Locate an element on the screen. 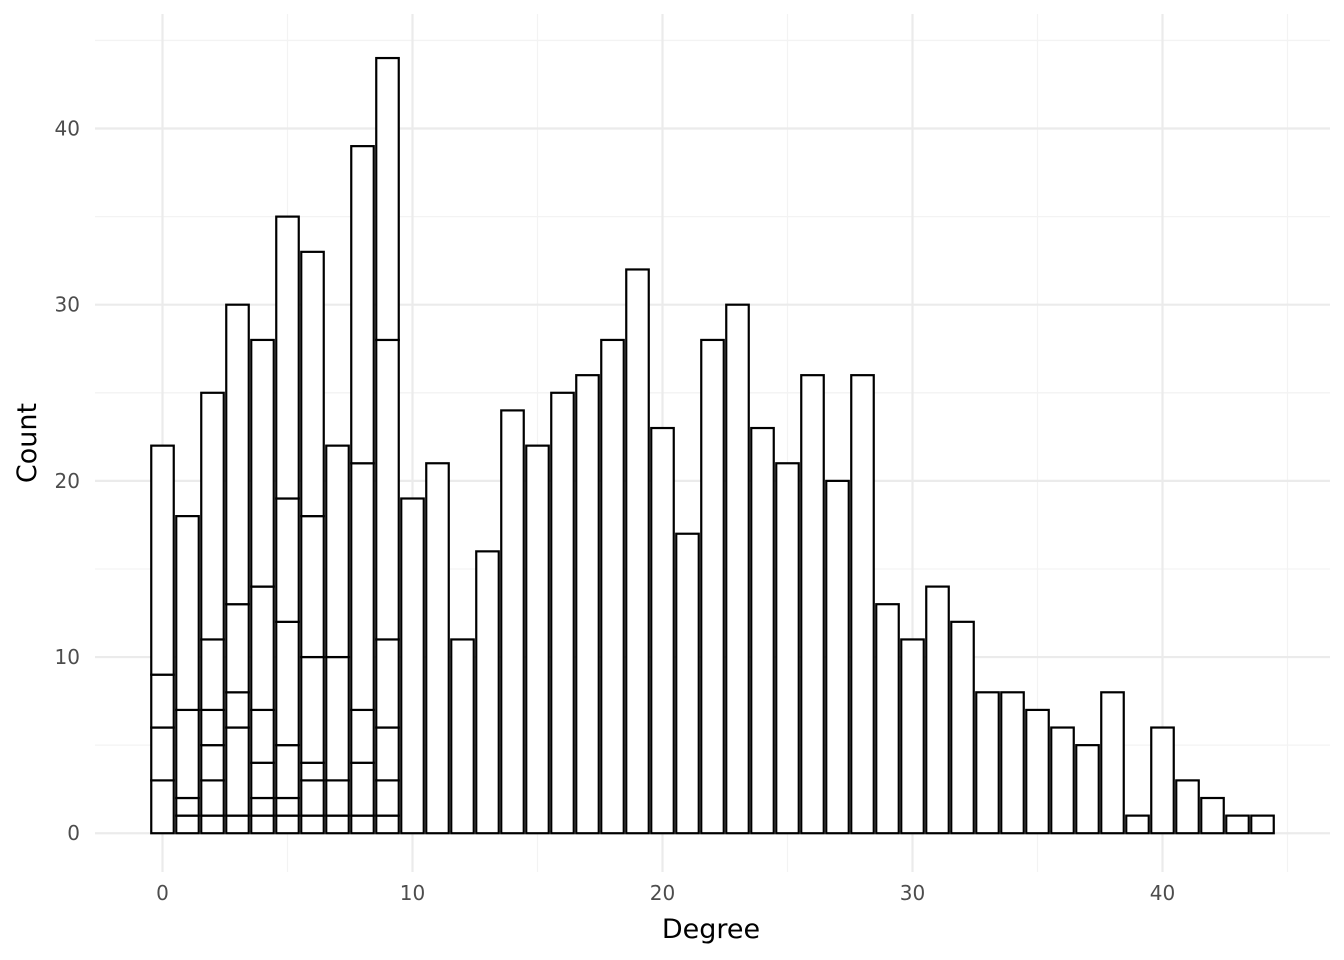 This screenshot has height=960, width=1344. x-tick-label: 0 is located at coordinates (162, 893).